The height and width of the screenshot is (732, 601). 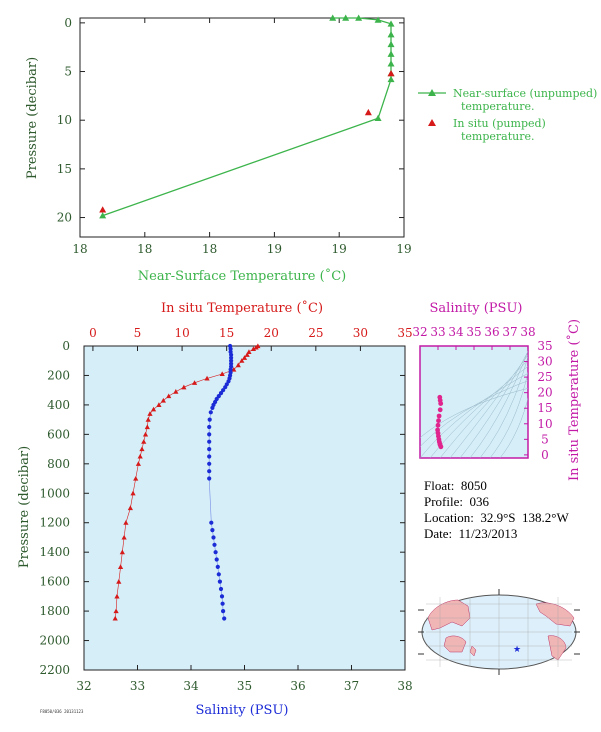 I want to click on ts-temperature-tick-label: 10, so click(x=544, y=424).